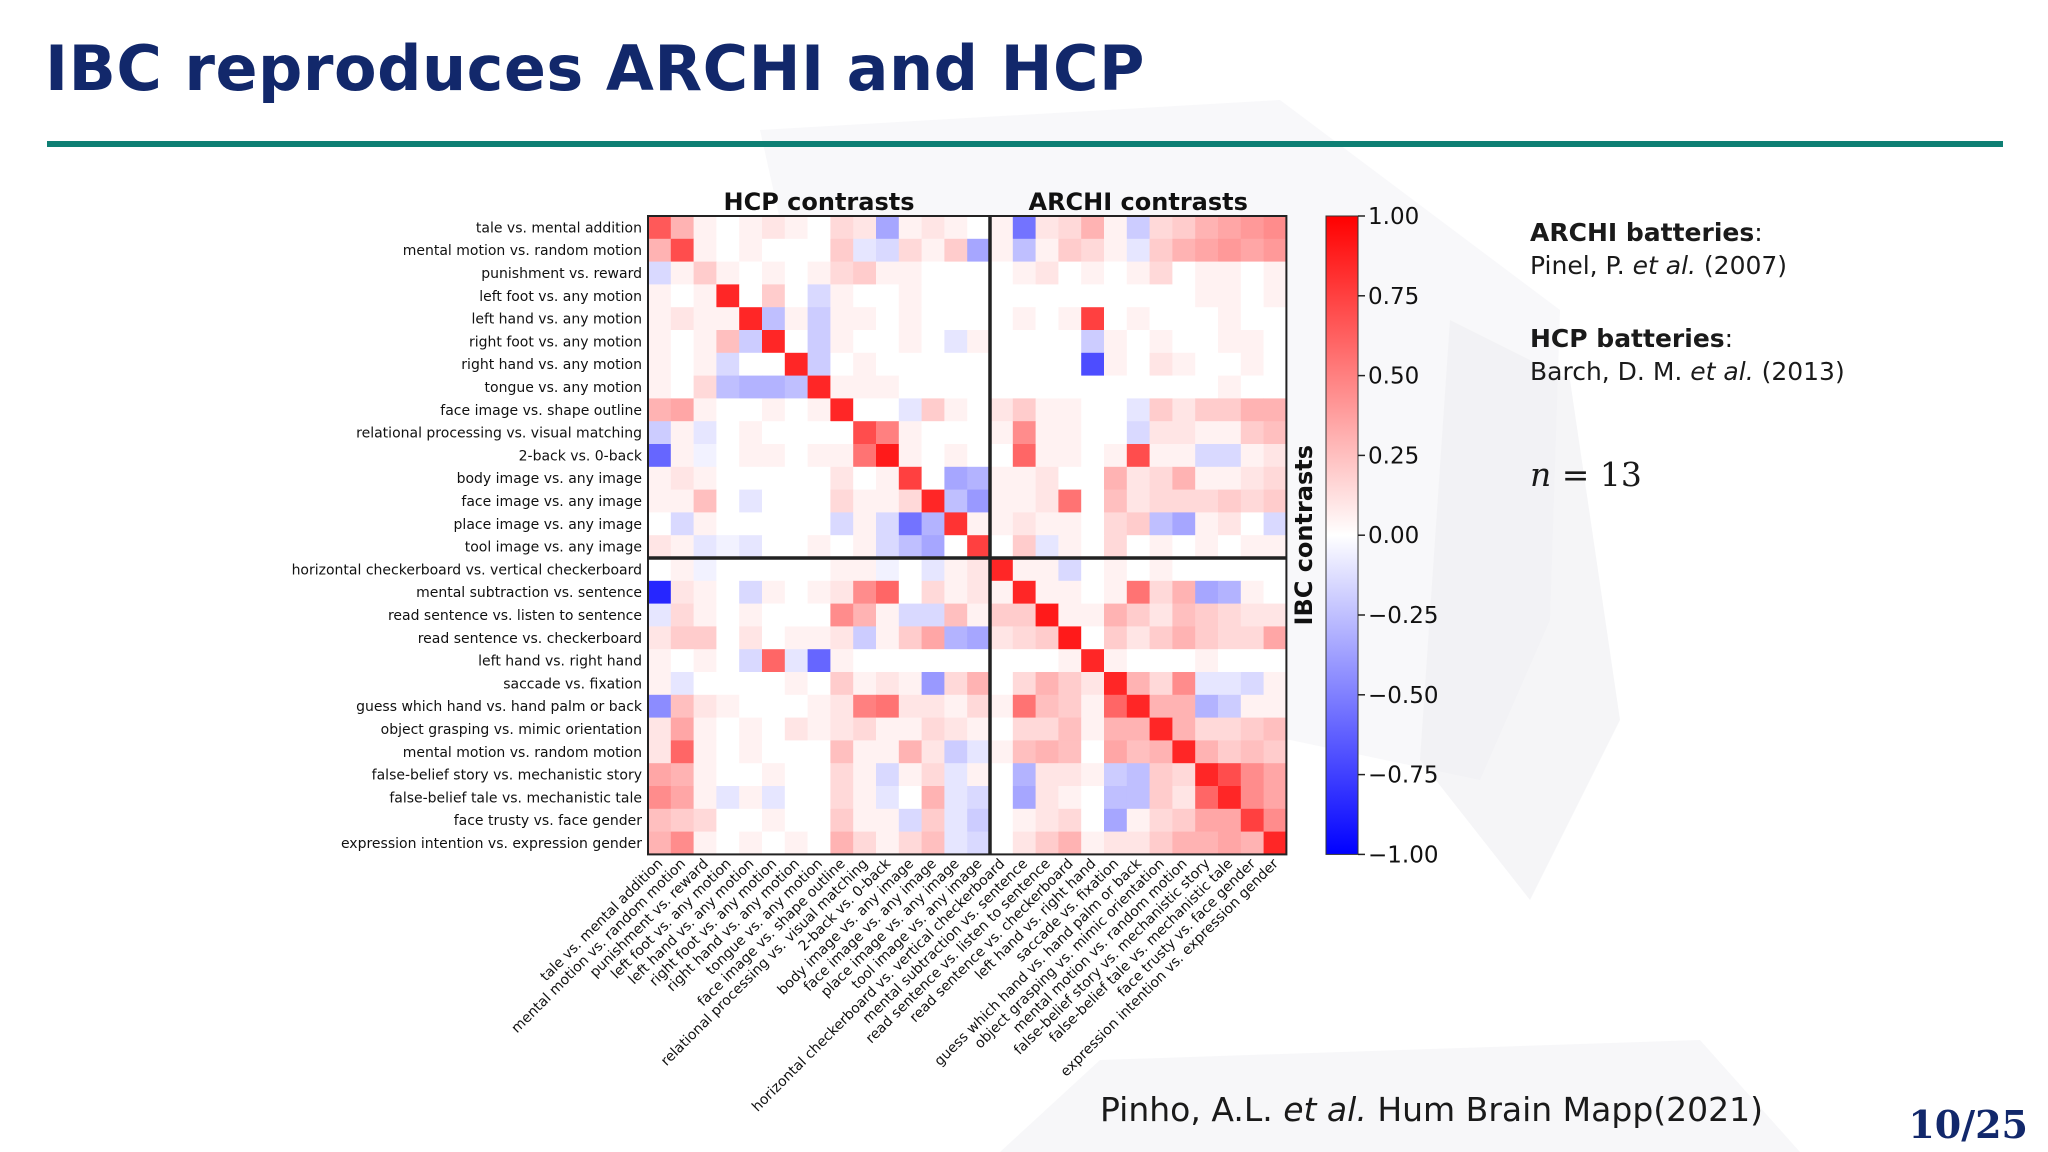 The image size is (2048, 1152). I want to click on row-label: right foot vs. any motion, so click(555, 342).